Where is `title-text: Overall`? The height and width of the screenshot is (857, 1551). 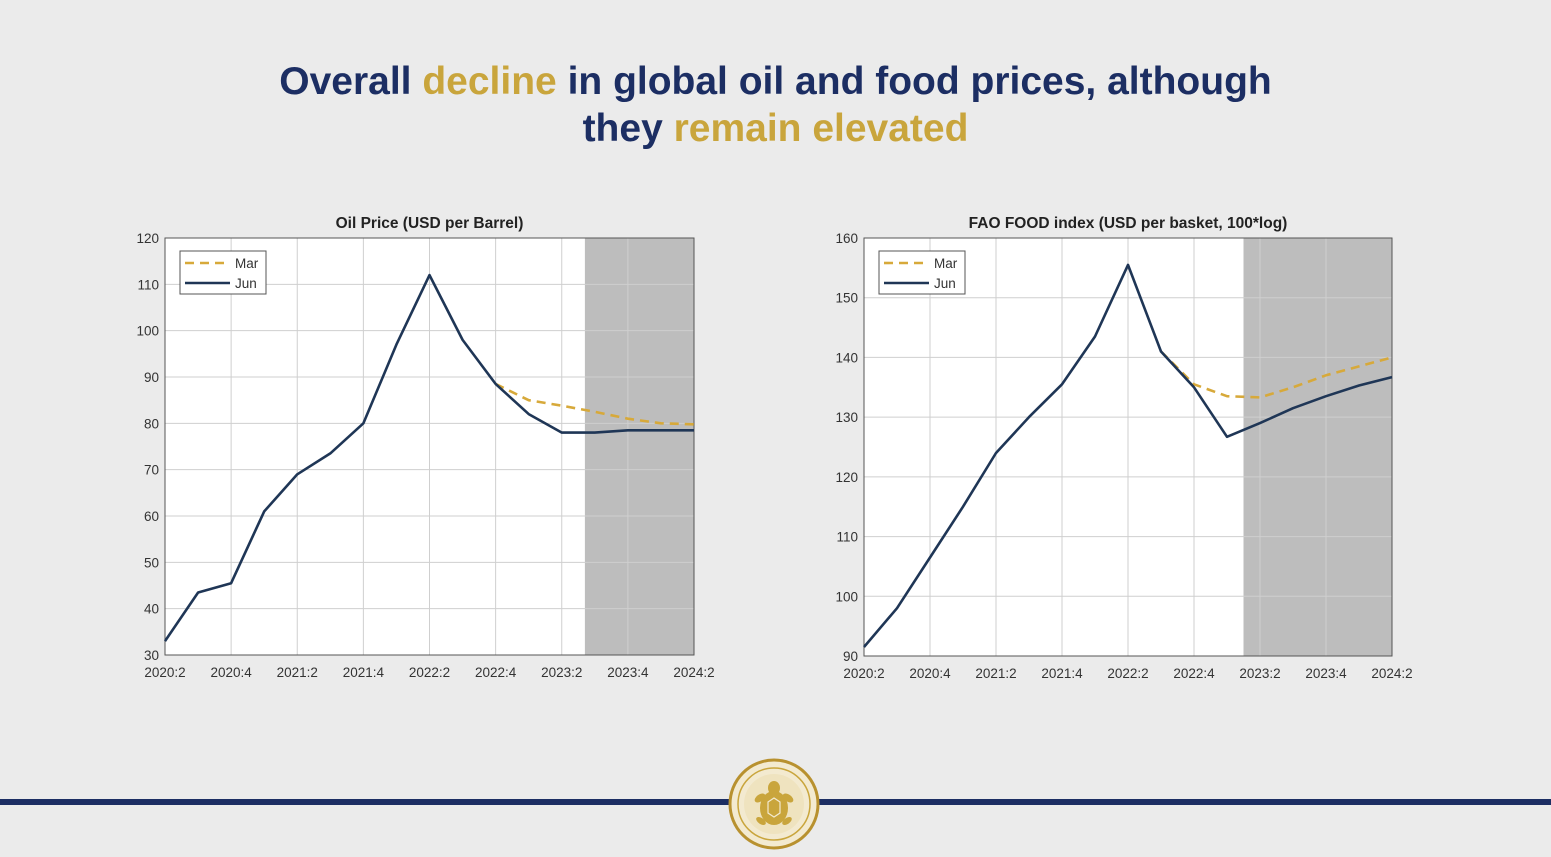
title-text: Overall is located at coordinates (351, 81).